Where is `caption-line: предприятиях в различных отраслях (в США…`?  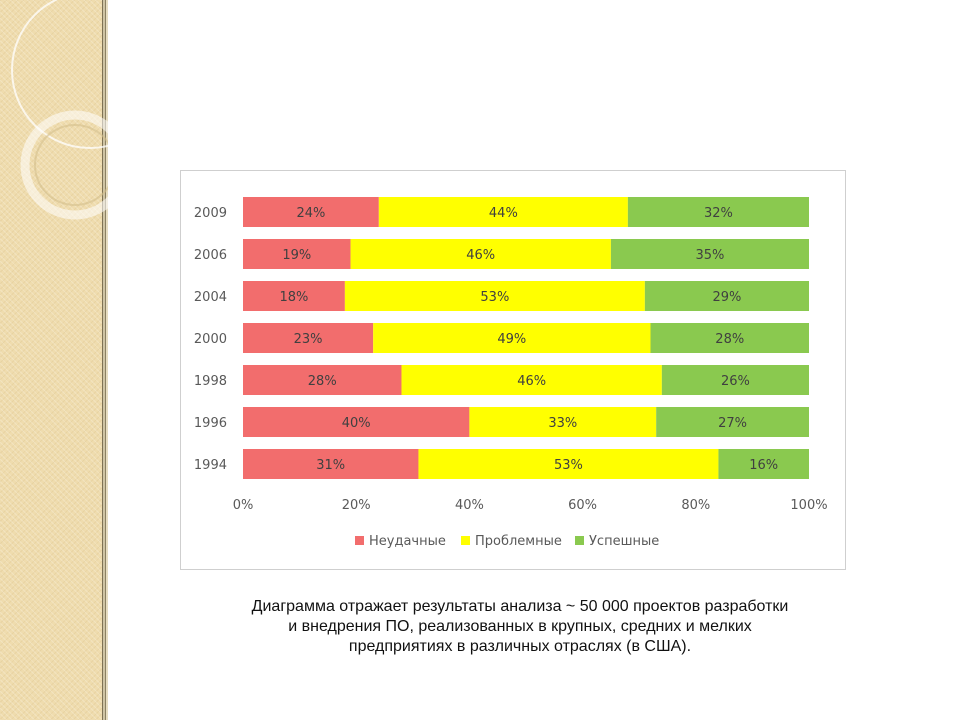
caption-line: предприятиях в различных отраслях (в США… is located at coordinates (520, 646).